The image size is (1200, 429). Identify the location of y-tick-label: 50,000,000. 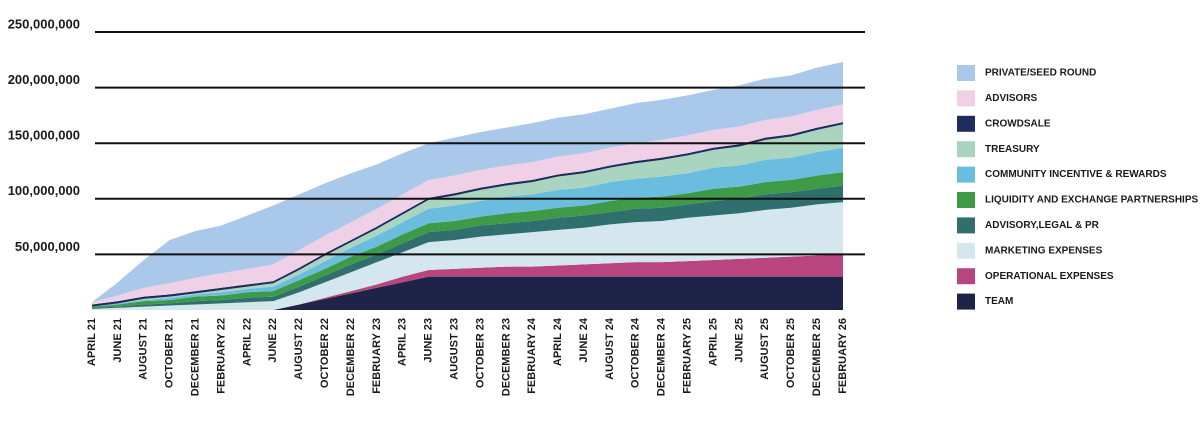
(47, 246).